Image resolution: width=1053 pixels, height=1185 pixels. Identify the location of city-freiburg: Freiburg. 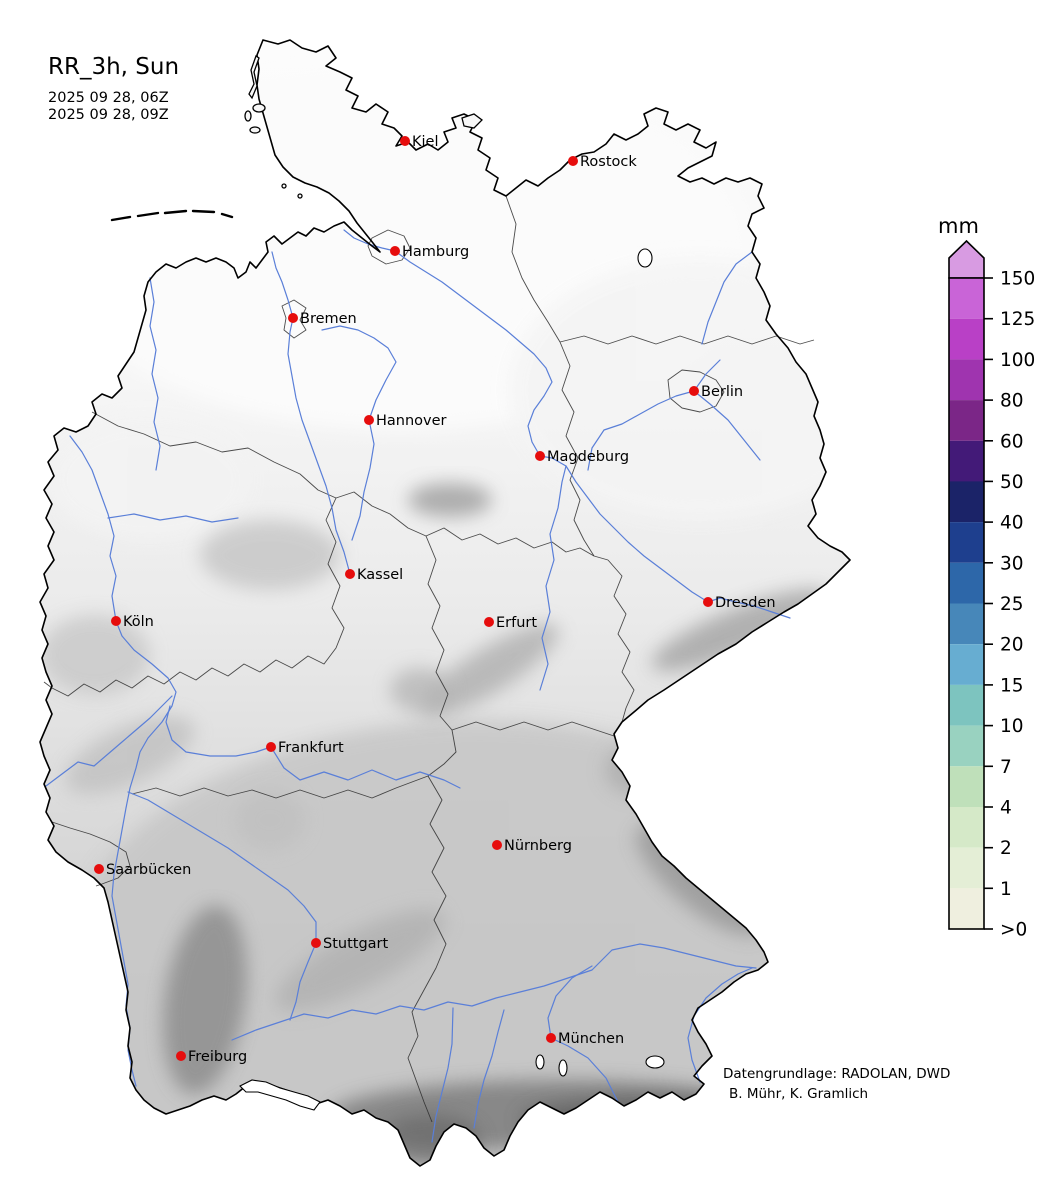
(211, 1057).